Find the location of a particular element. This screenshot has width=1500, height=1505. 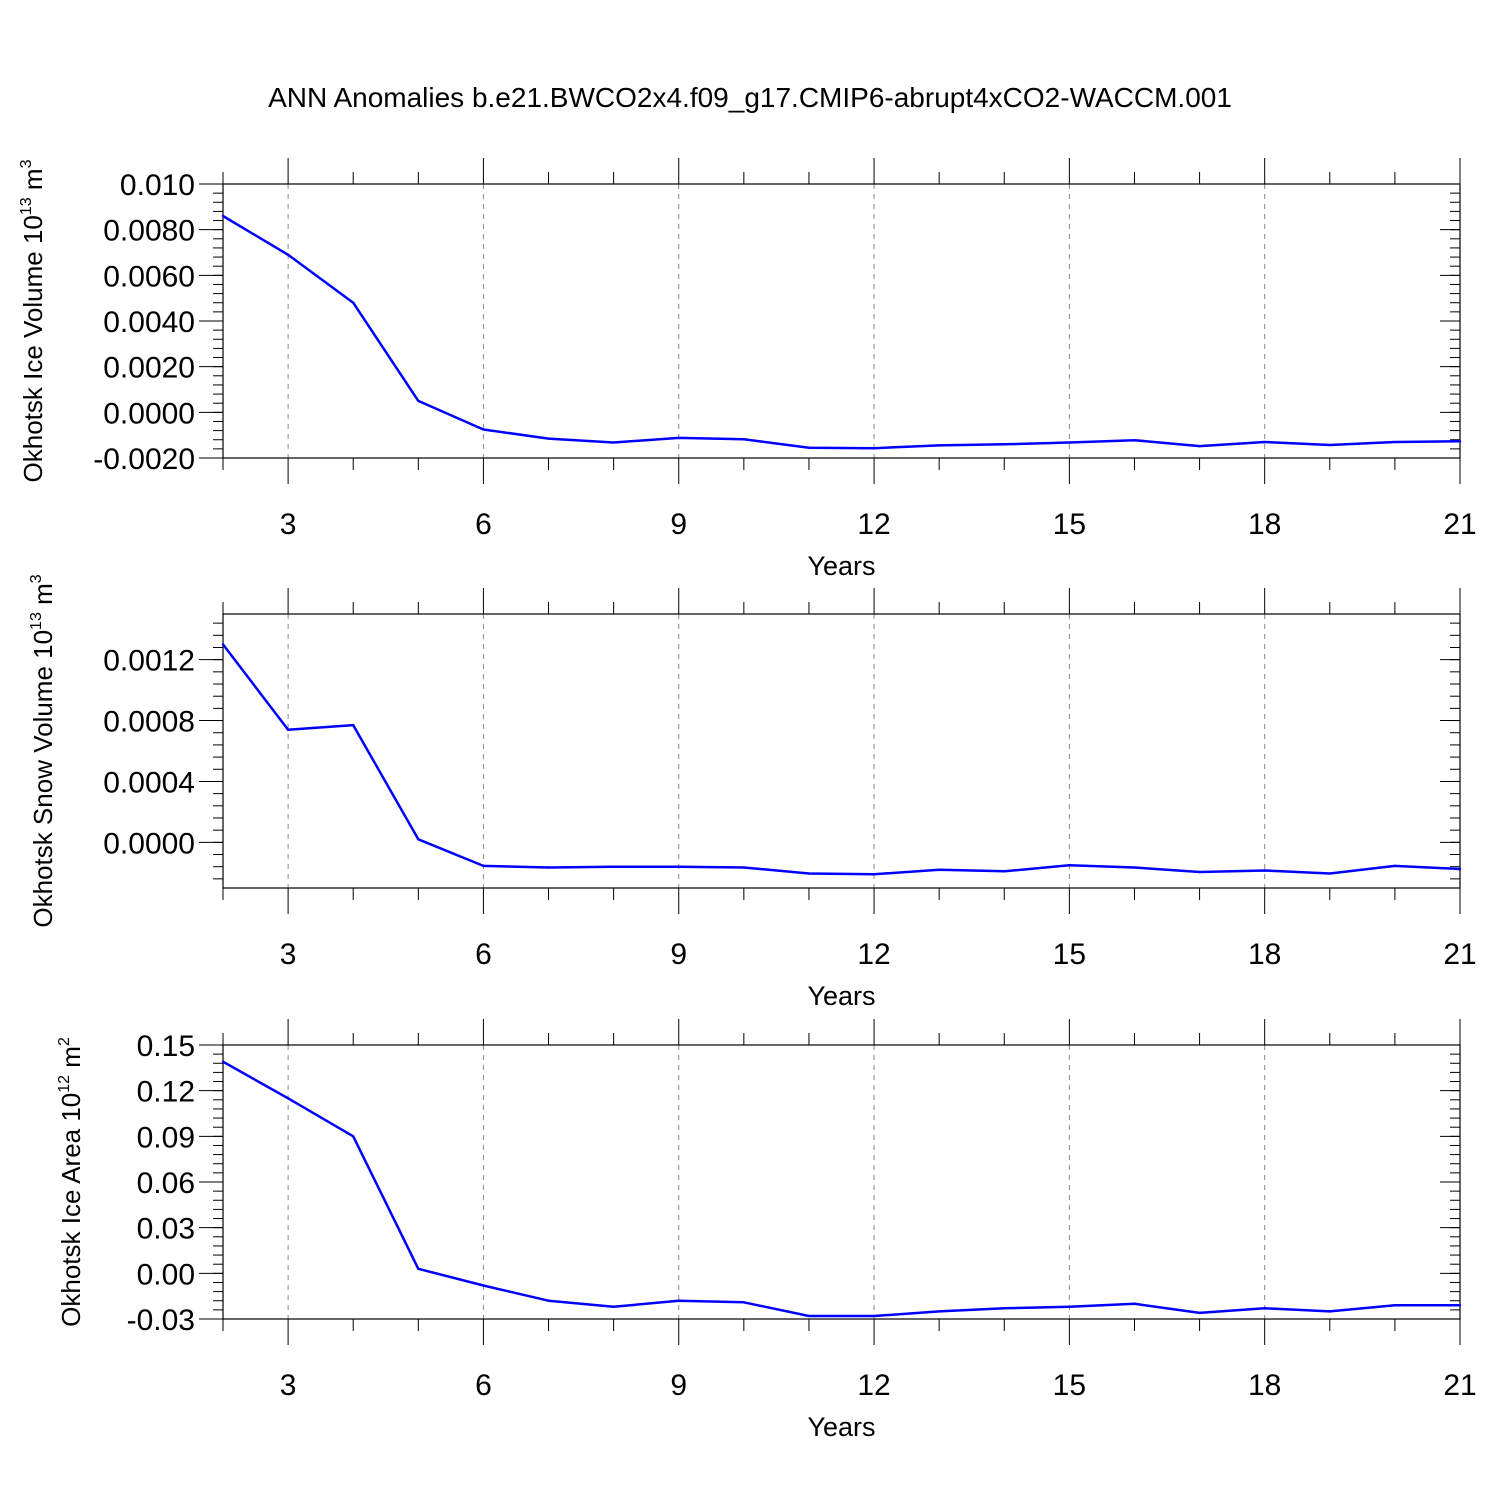

y-axis-label: Okhotsk Ice Area 1012 m2 is located at coordinates (71, 1182).